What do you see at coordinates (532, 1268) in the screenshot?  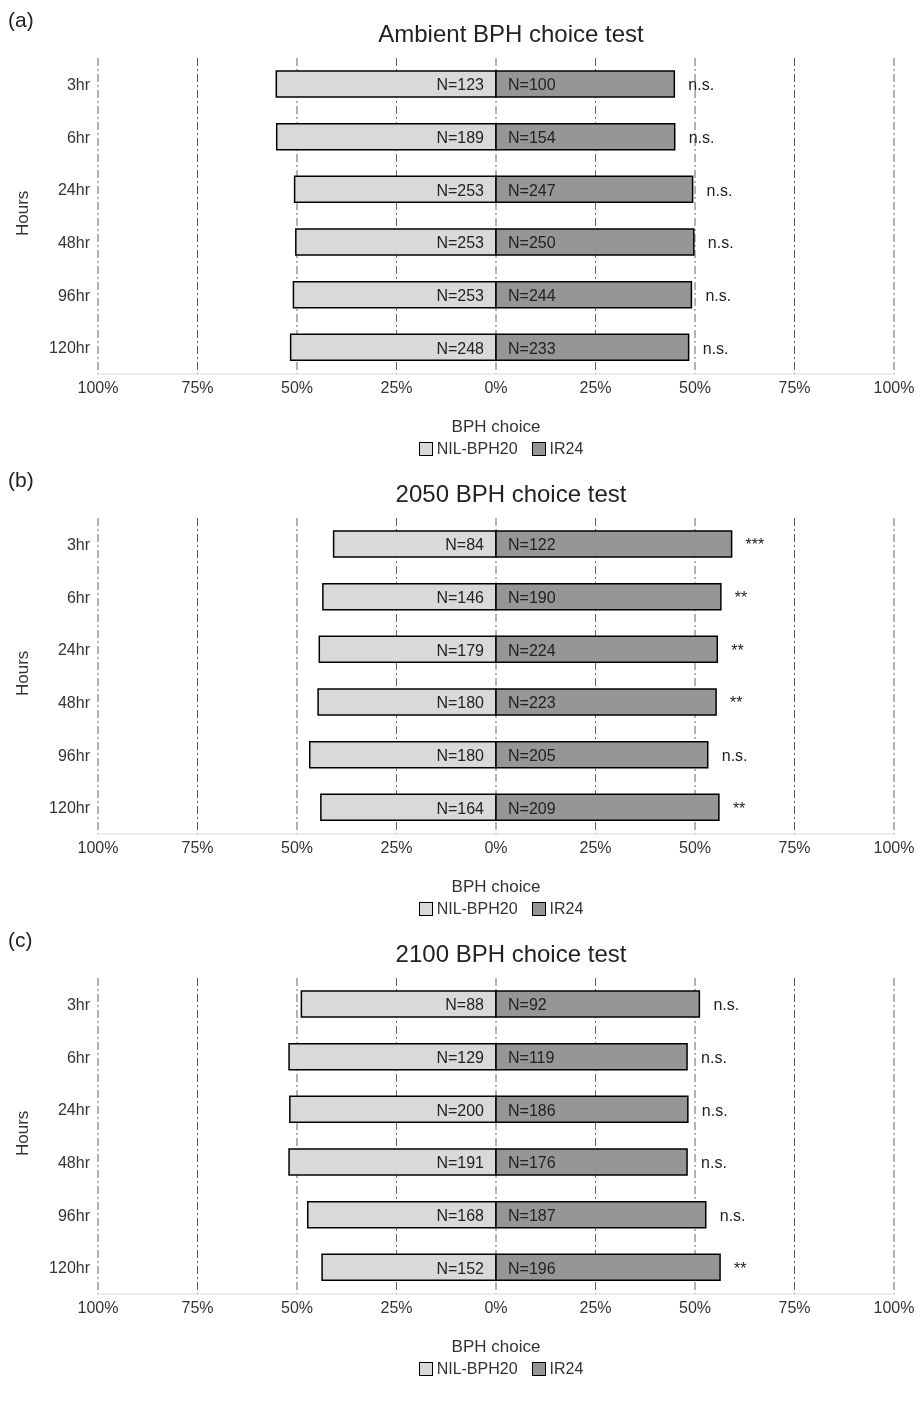 I see `annotation: N=196` at bounding box center [532, 1268].